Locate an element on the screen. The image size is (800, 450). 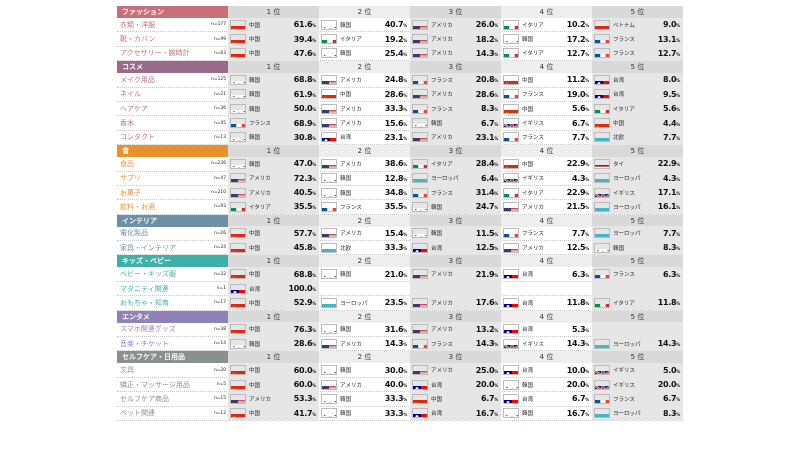
percentage-value: 31.4 is located at coordinates (485, 193).